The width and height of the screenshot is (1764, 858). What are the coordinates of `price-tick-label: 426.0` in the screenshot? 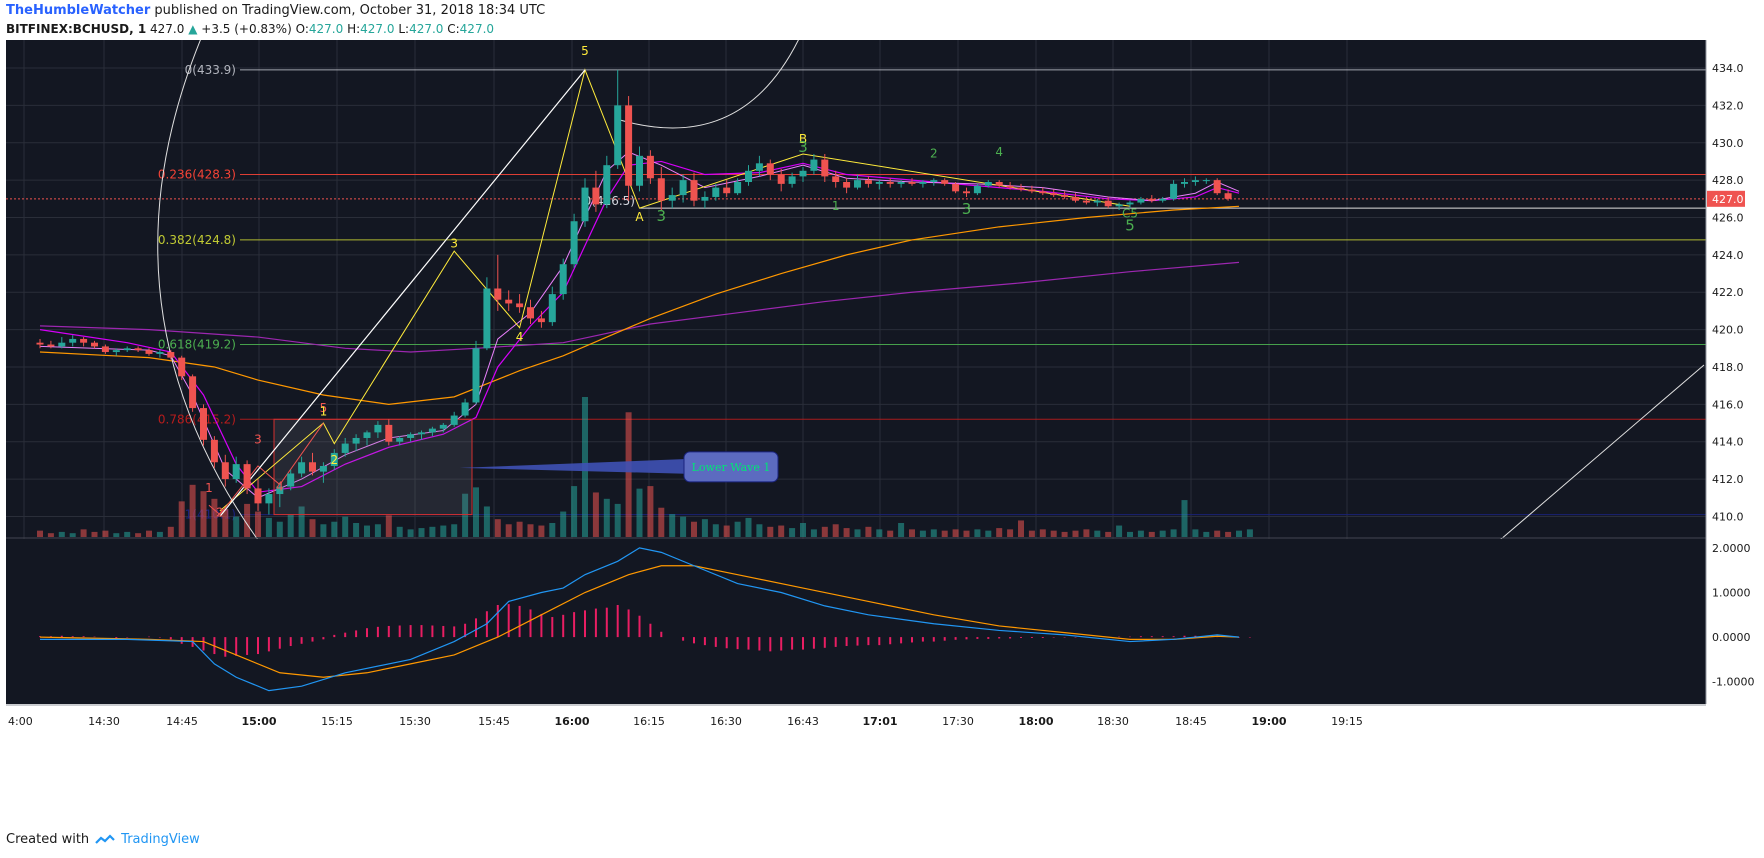 It's located at (1728, 218).